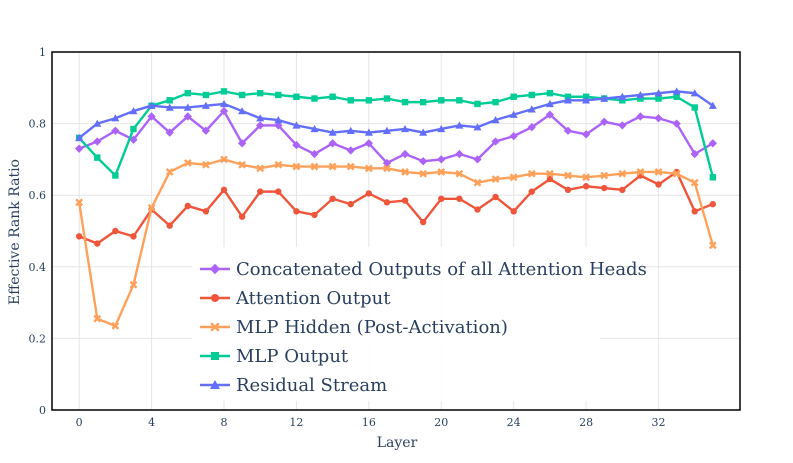 The image size is (793, 463). What do you see at coordinates (215, 356) in the screenshot?
I see `legend-swatch-marker` at bounding box center [215, 356].